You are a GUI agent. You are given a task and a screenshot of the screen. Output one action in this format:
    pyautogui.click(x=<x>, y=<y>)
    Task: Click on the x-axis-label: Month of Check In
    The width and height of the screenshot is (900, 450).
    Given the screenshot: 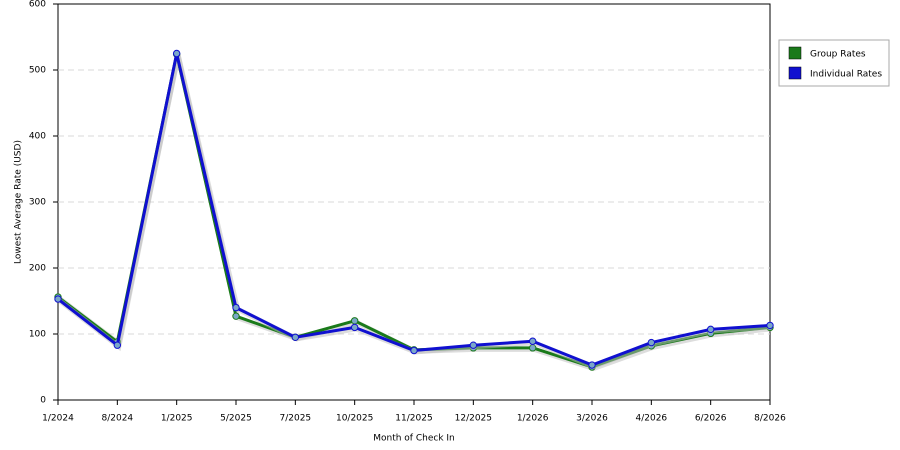 What is the action you would take?
    pyautogui.click(x=414, y=439)
    